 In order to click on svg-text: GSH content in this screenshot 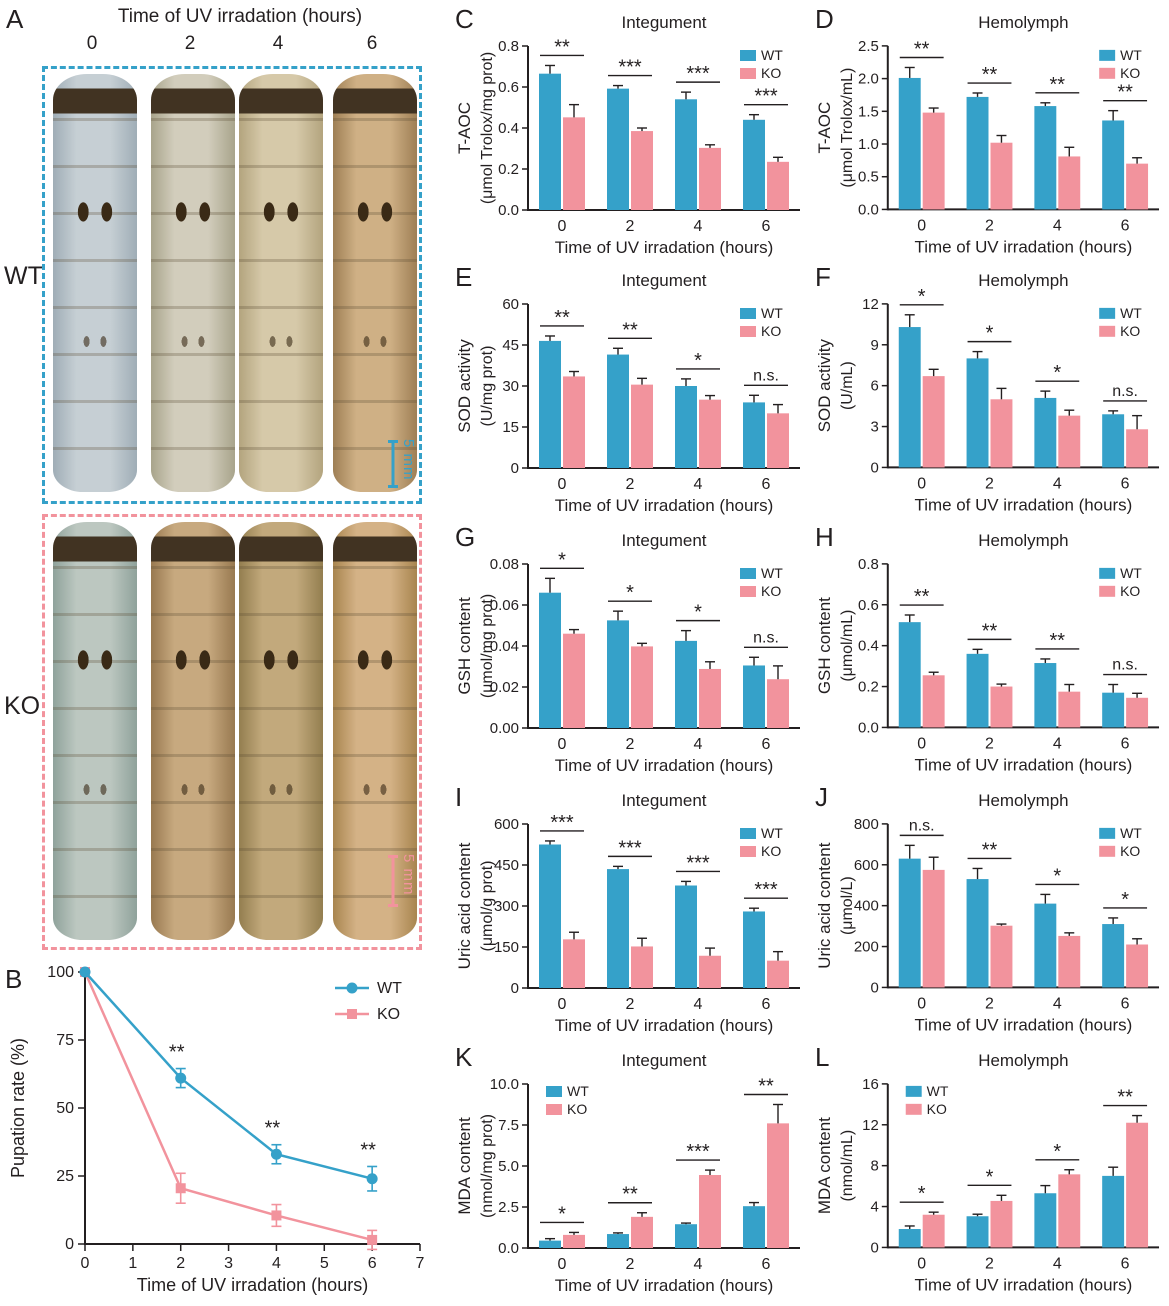, I will do `click(464, 646)`.